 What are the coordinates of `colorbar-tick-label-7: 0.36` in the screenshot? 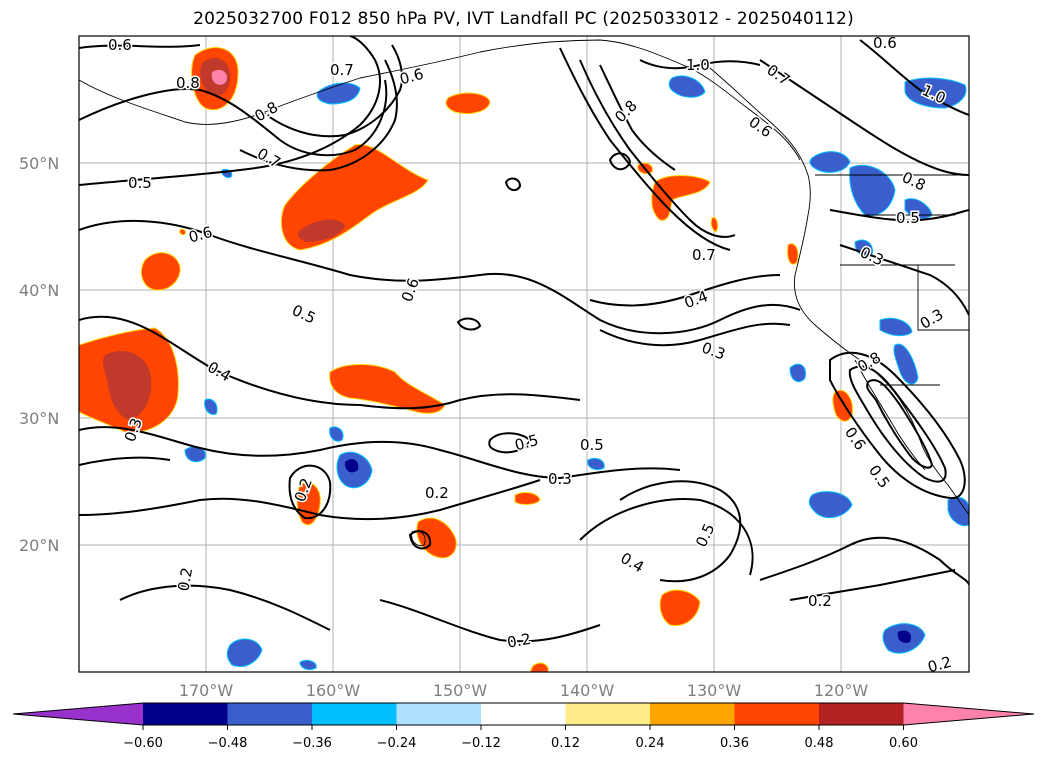 It's located at (734, 743).